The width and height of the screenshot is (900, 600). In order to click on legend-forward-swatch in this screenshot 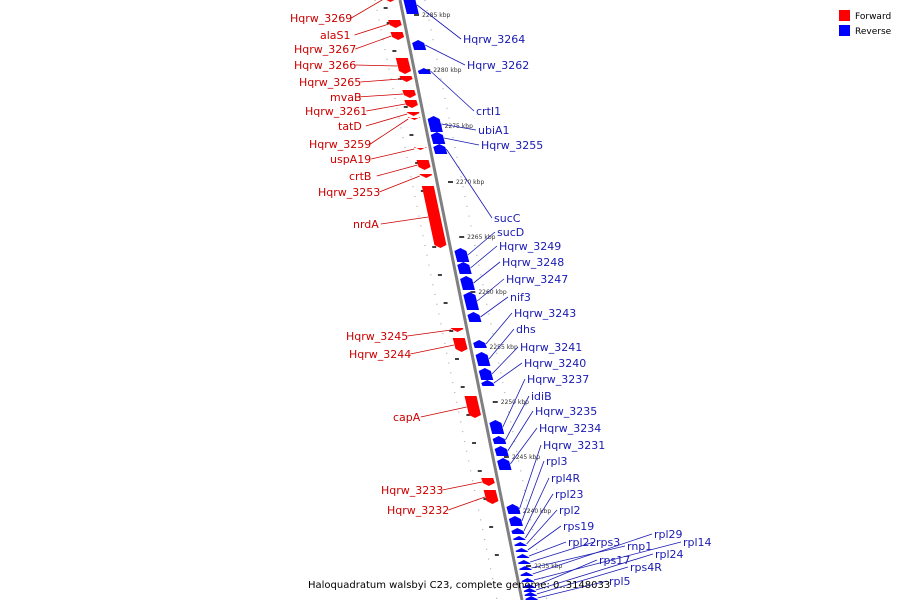, I will do `click(844, 15)`.